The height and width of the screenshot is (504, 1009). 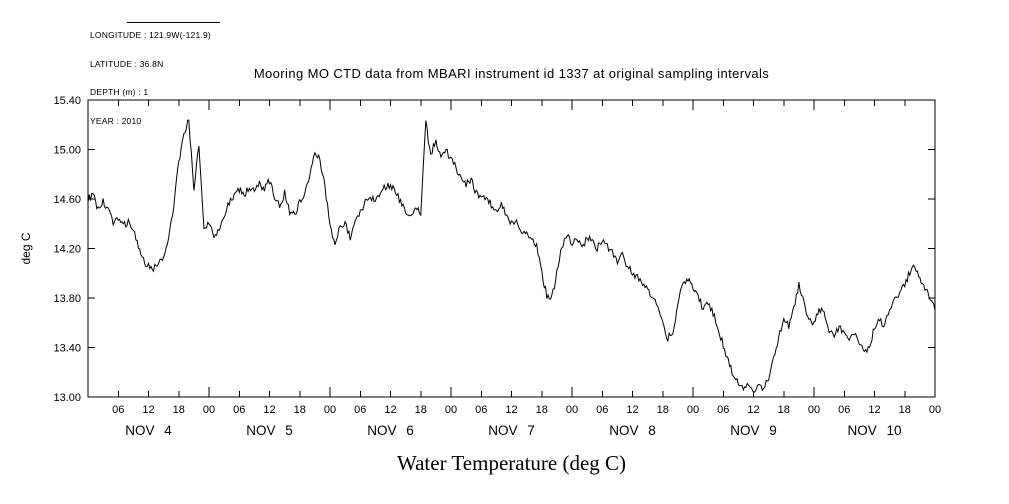 I want to click on y-tick-label: 13.80, so click(x=67, y=299).